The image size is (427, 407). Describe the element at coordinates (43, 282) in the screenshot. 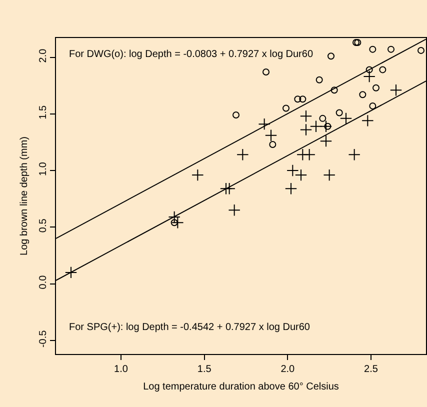

I see `y-tick-label: 0.0` at that location.